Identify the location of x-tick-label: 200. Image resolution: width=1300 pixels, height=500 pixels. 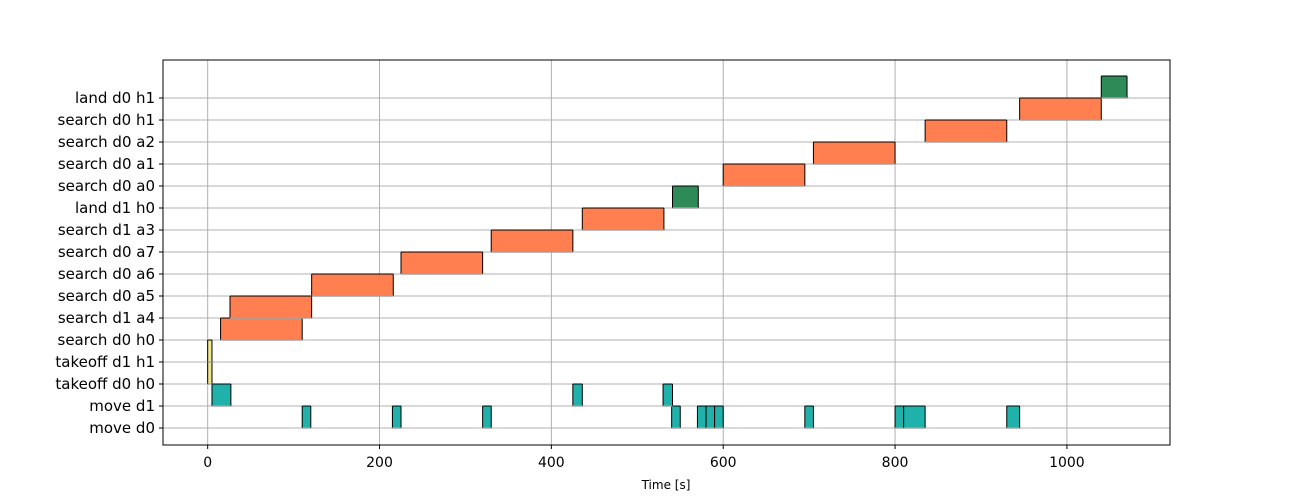
(379, 463).